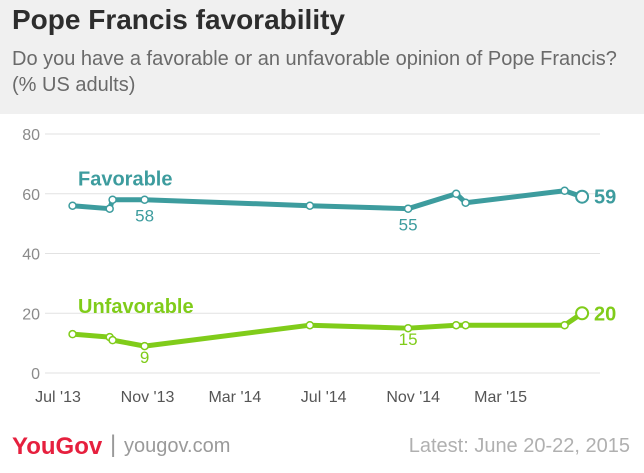  I want to click on latest-date: Latest: June 20-22, 2015, so click(519, 446).